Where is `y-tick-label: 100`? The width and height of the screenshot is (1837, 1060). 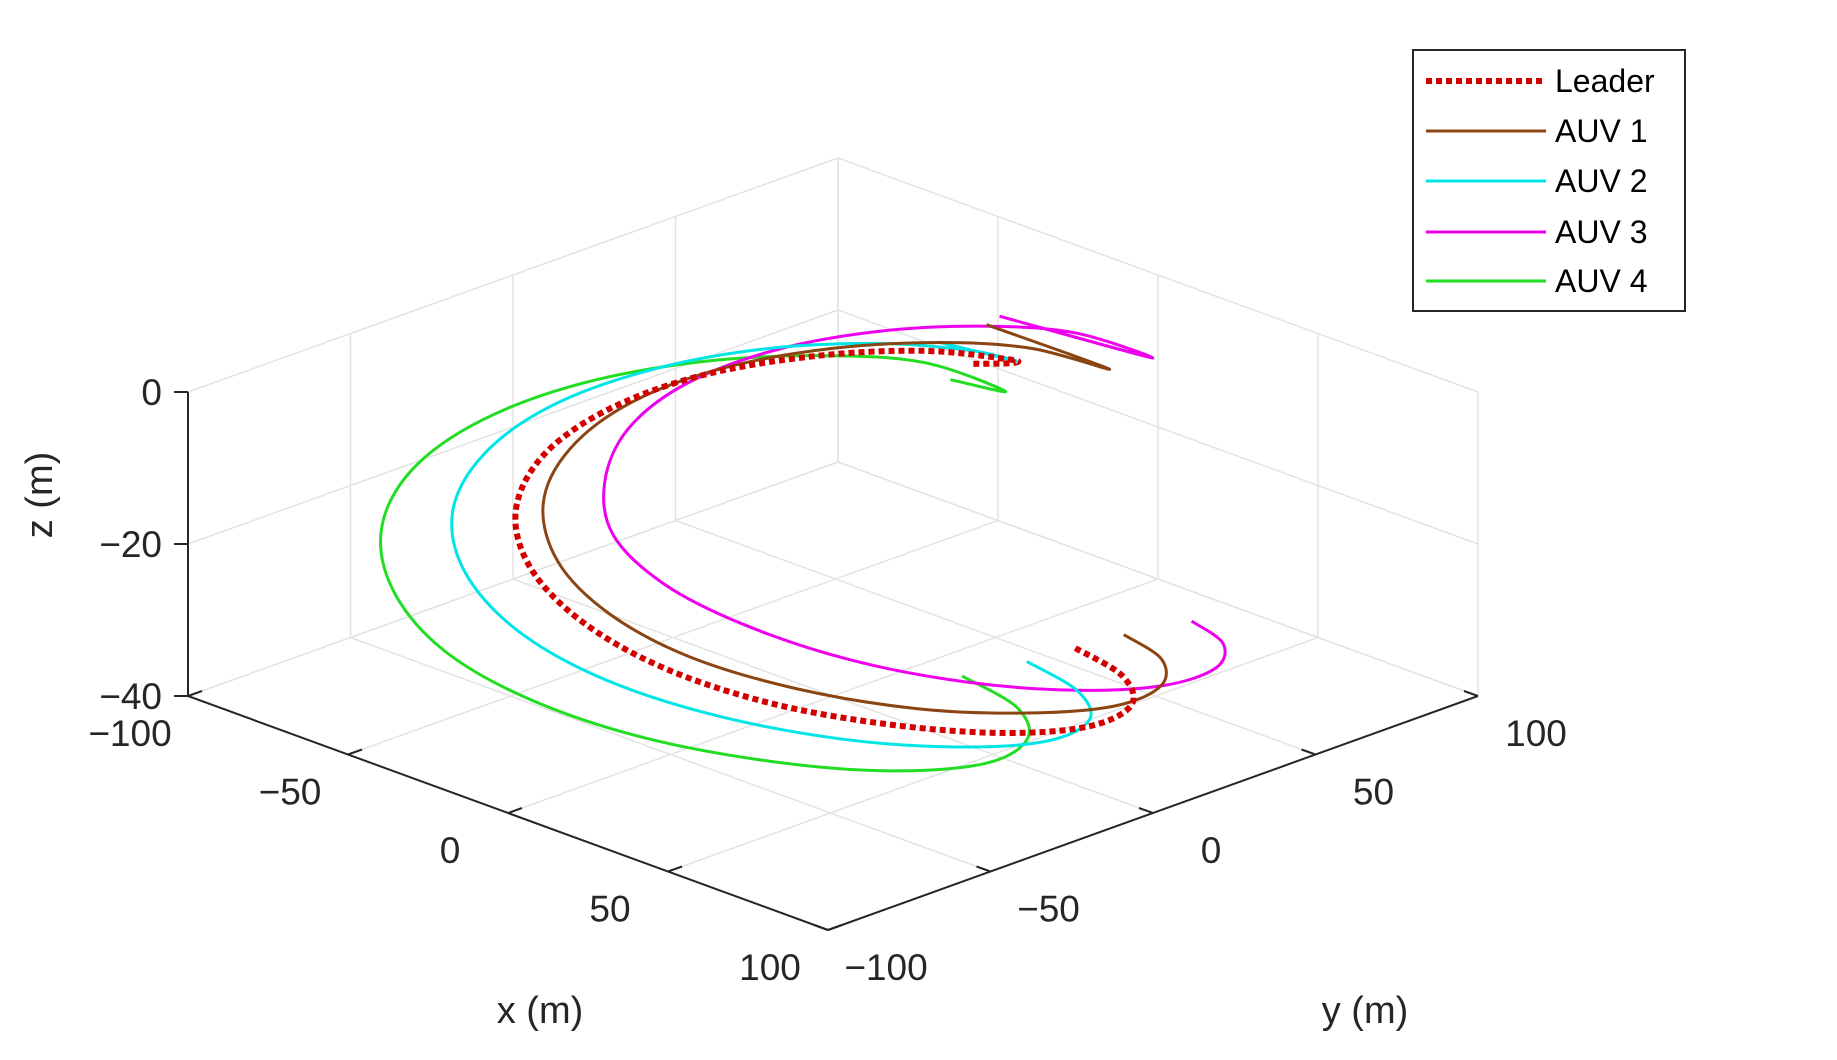 y-tick-label: 100 is located at coordinates (1536, 733).